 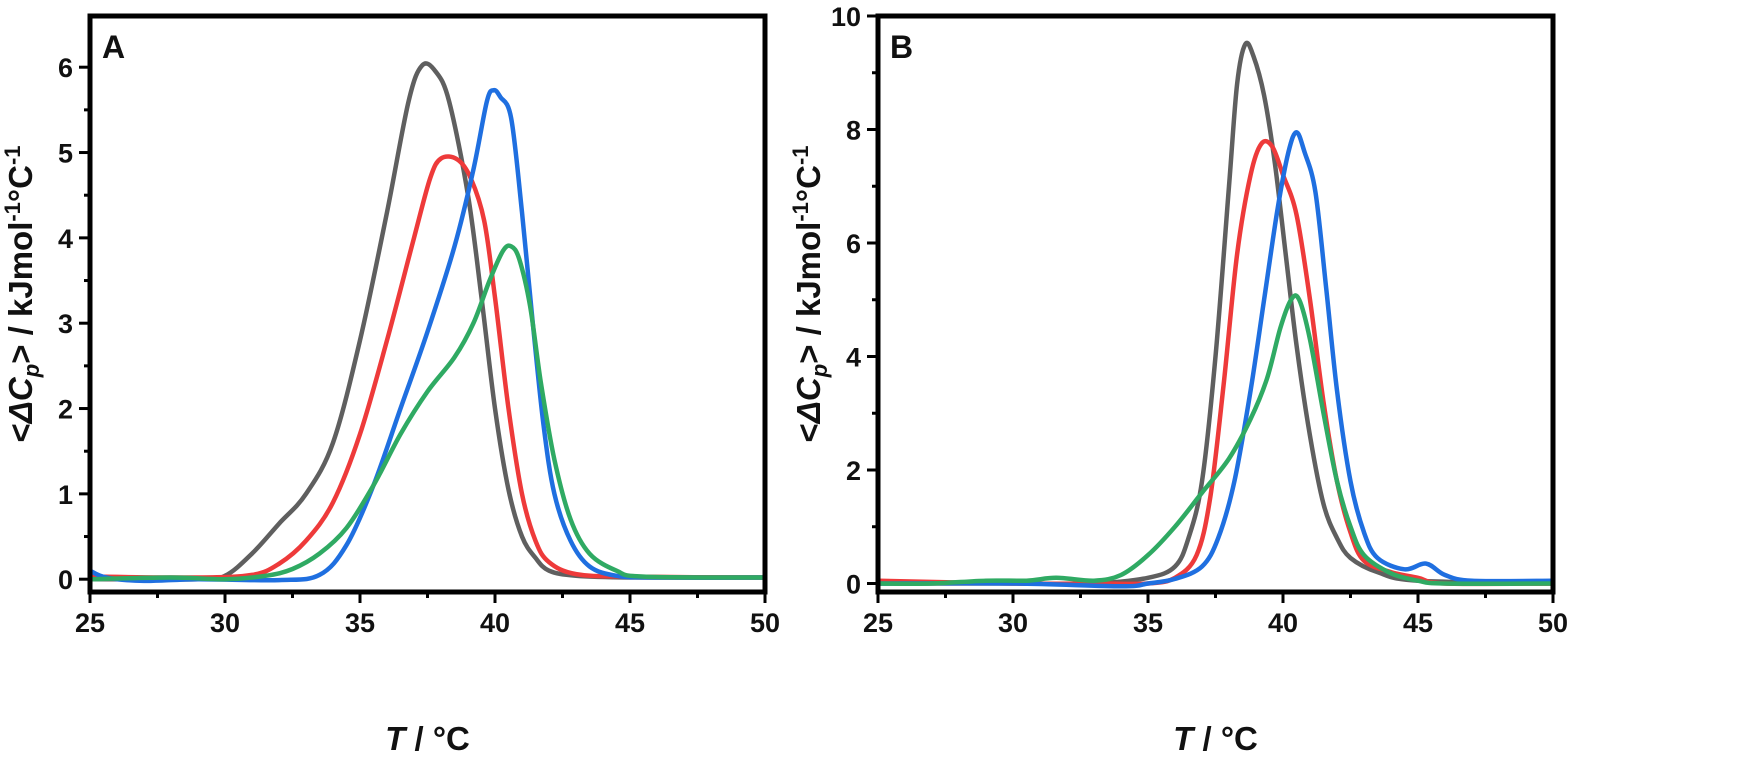 What do you see at coordinates (846, 17) in the screenshot?
I see `y-tick-label: 10` at bounding box center [846, 17].